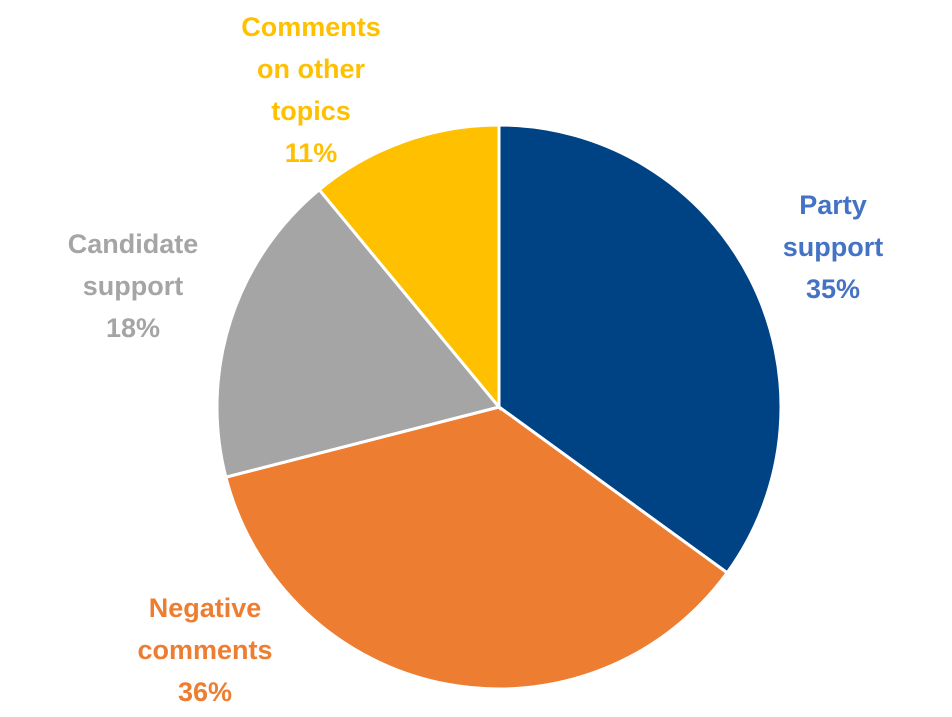  I want to click on value-label: 18%, so click(133, 328).